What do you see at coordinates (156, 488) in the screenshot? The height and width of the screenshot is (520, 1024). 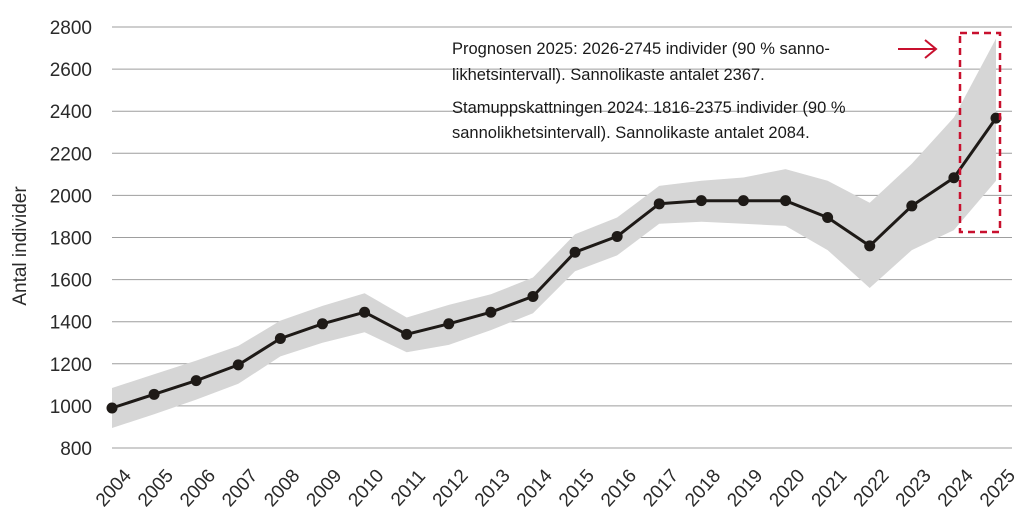 I see `x-tick-label: 2005` at bounding box center [156, 488].